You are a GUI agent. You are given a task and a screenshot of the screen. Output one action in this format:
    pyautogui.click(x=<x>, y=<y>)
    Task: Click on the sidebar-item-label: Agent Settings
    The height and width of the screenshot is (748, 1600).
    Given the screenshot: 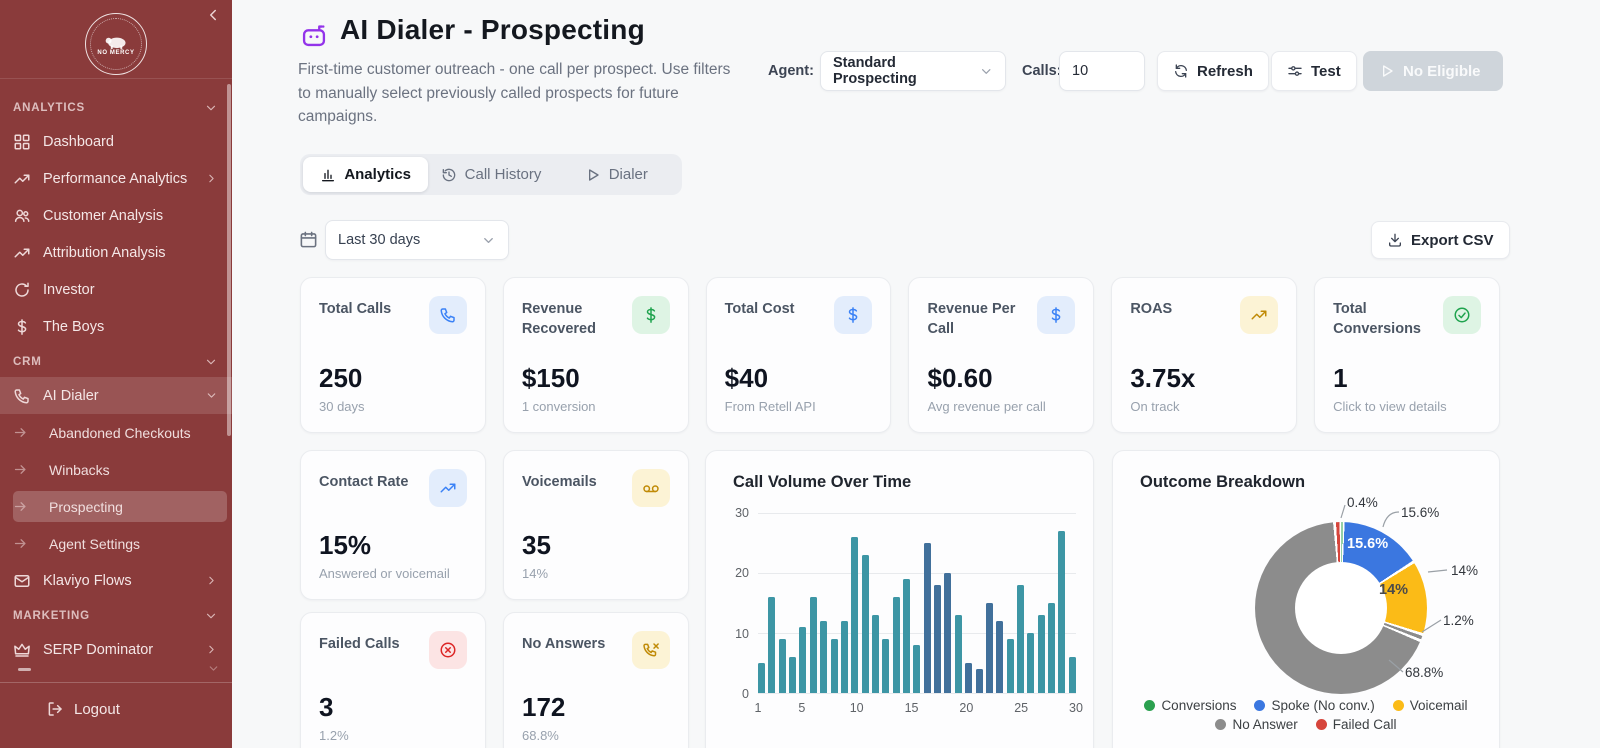 What is the action you would take?
    pyautogui.click(x=95, y=543)
    